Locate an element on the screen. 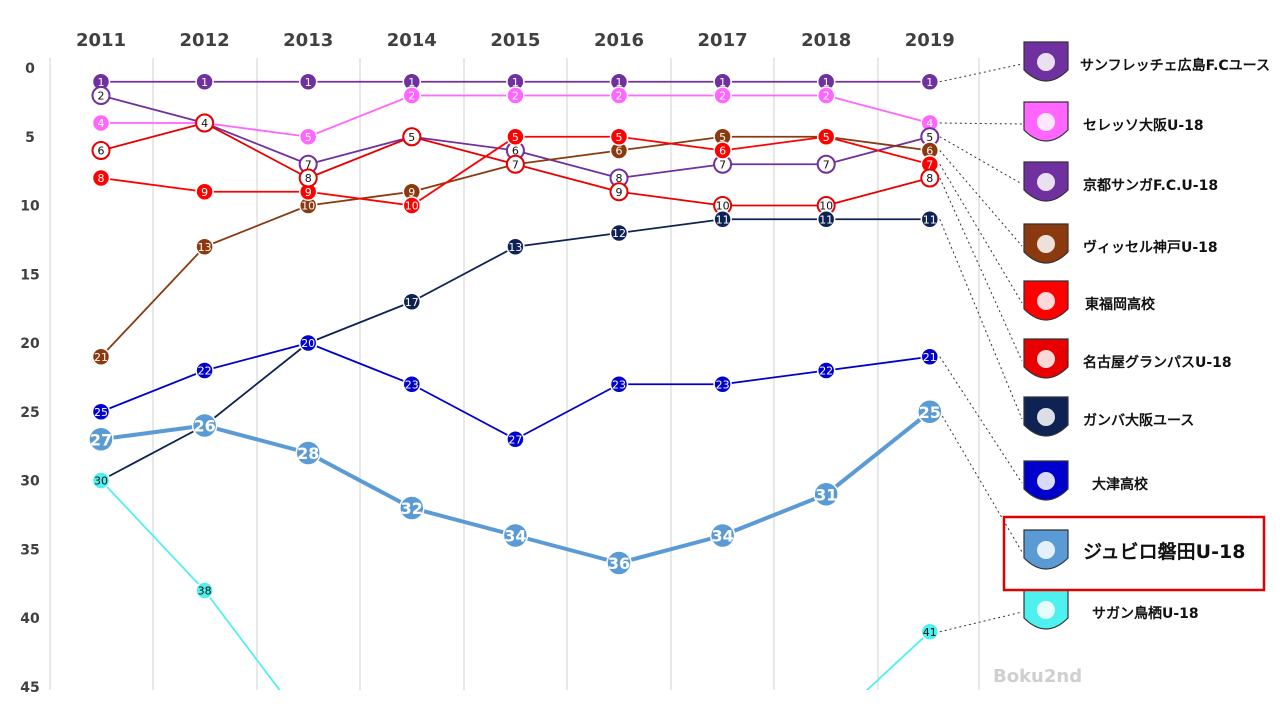  y-tick-label: 0 is located at coordinates (30, 69).